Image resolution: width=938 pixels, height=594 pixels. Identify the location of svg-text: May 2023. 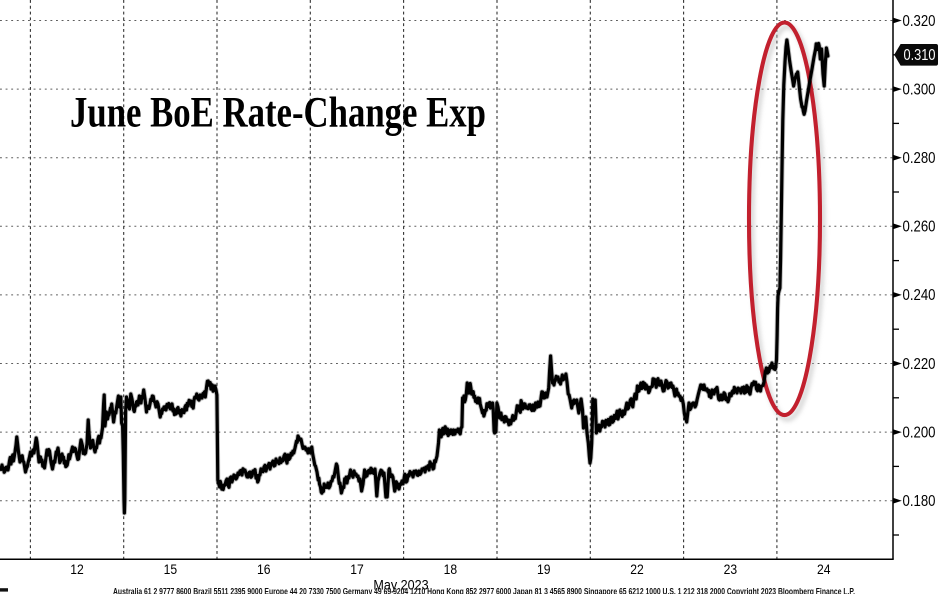
(400, 585).